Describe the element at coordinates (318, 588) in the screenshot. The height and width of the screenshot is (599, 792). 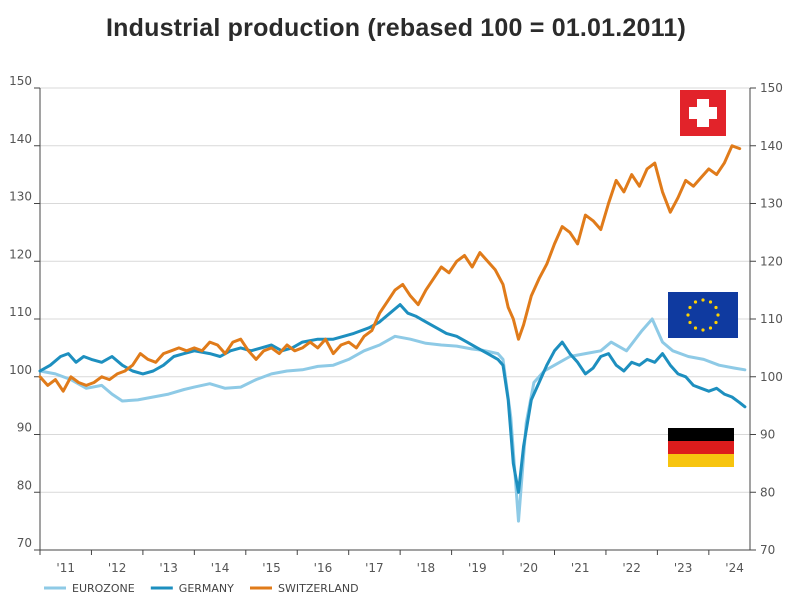
I see `legend-label-switzerland: SWITZERLAND` at that location.